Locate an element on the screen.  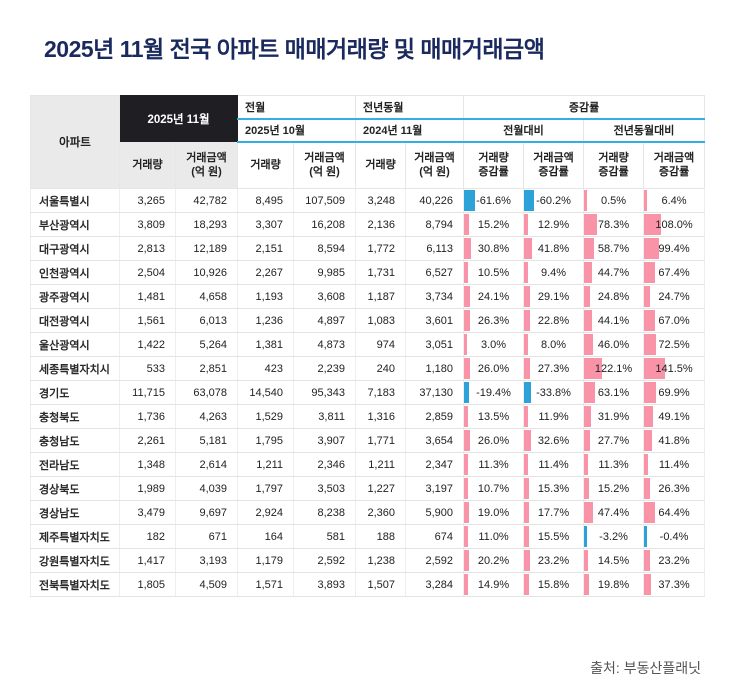
value-cell: 1,227 is located at coordinates (381, 488).